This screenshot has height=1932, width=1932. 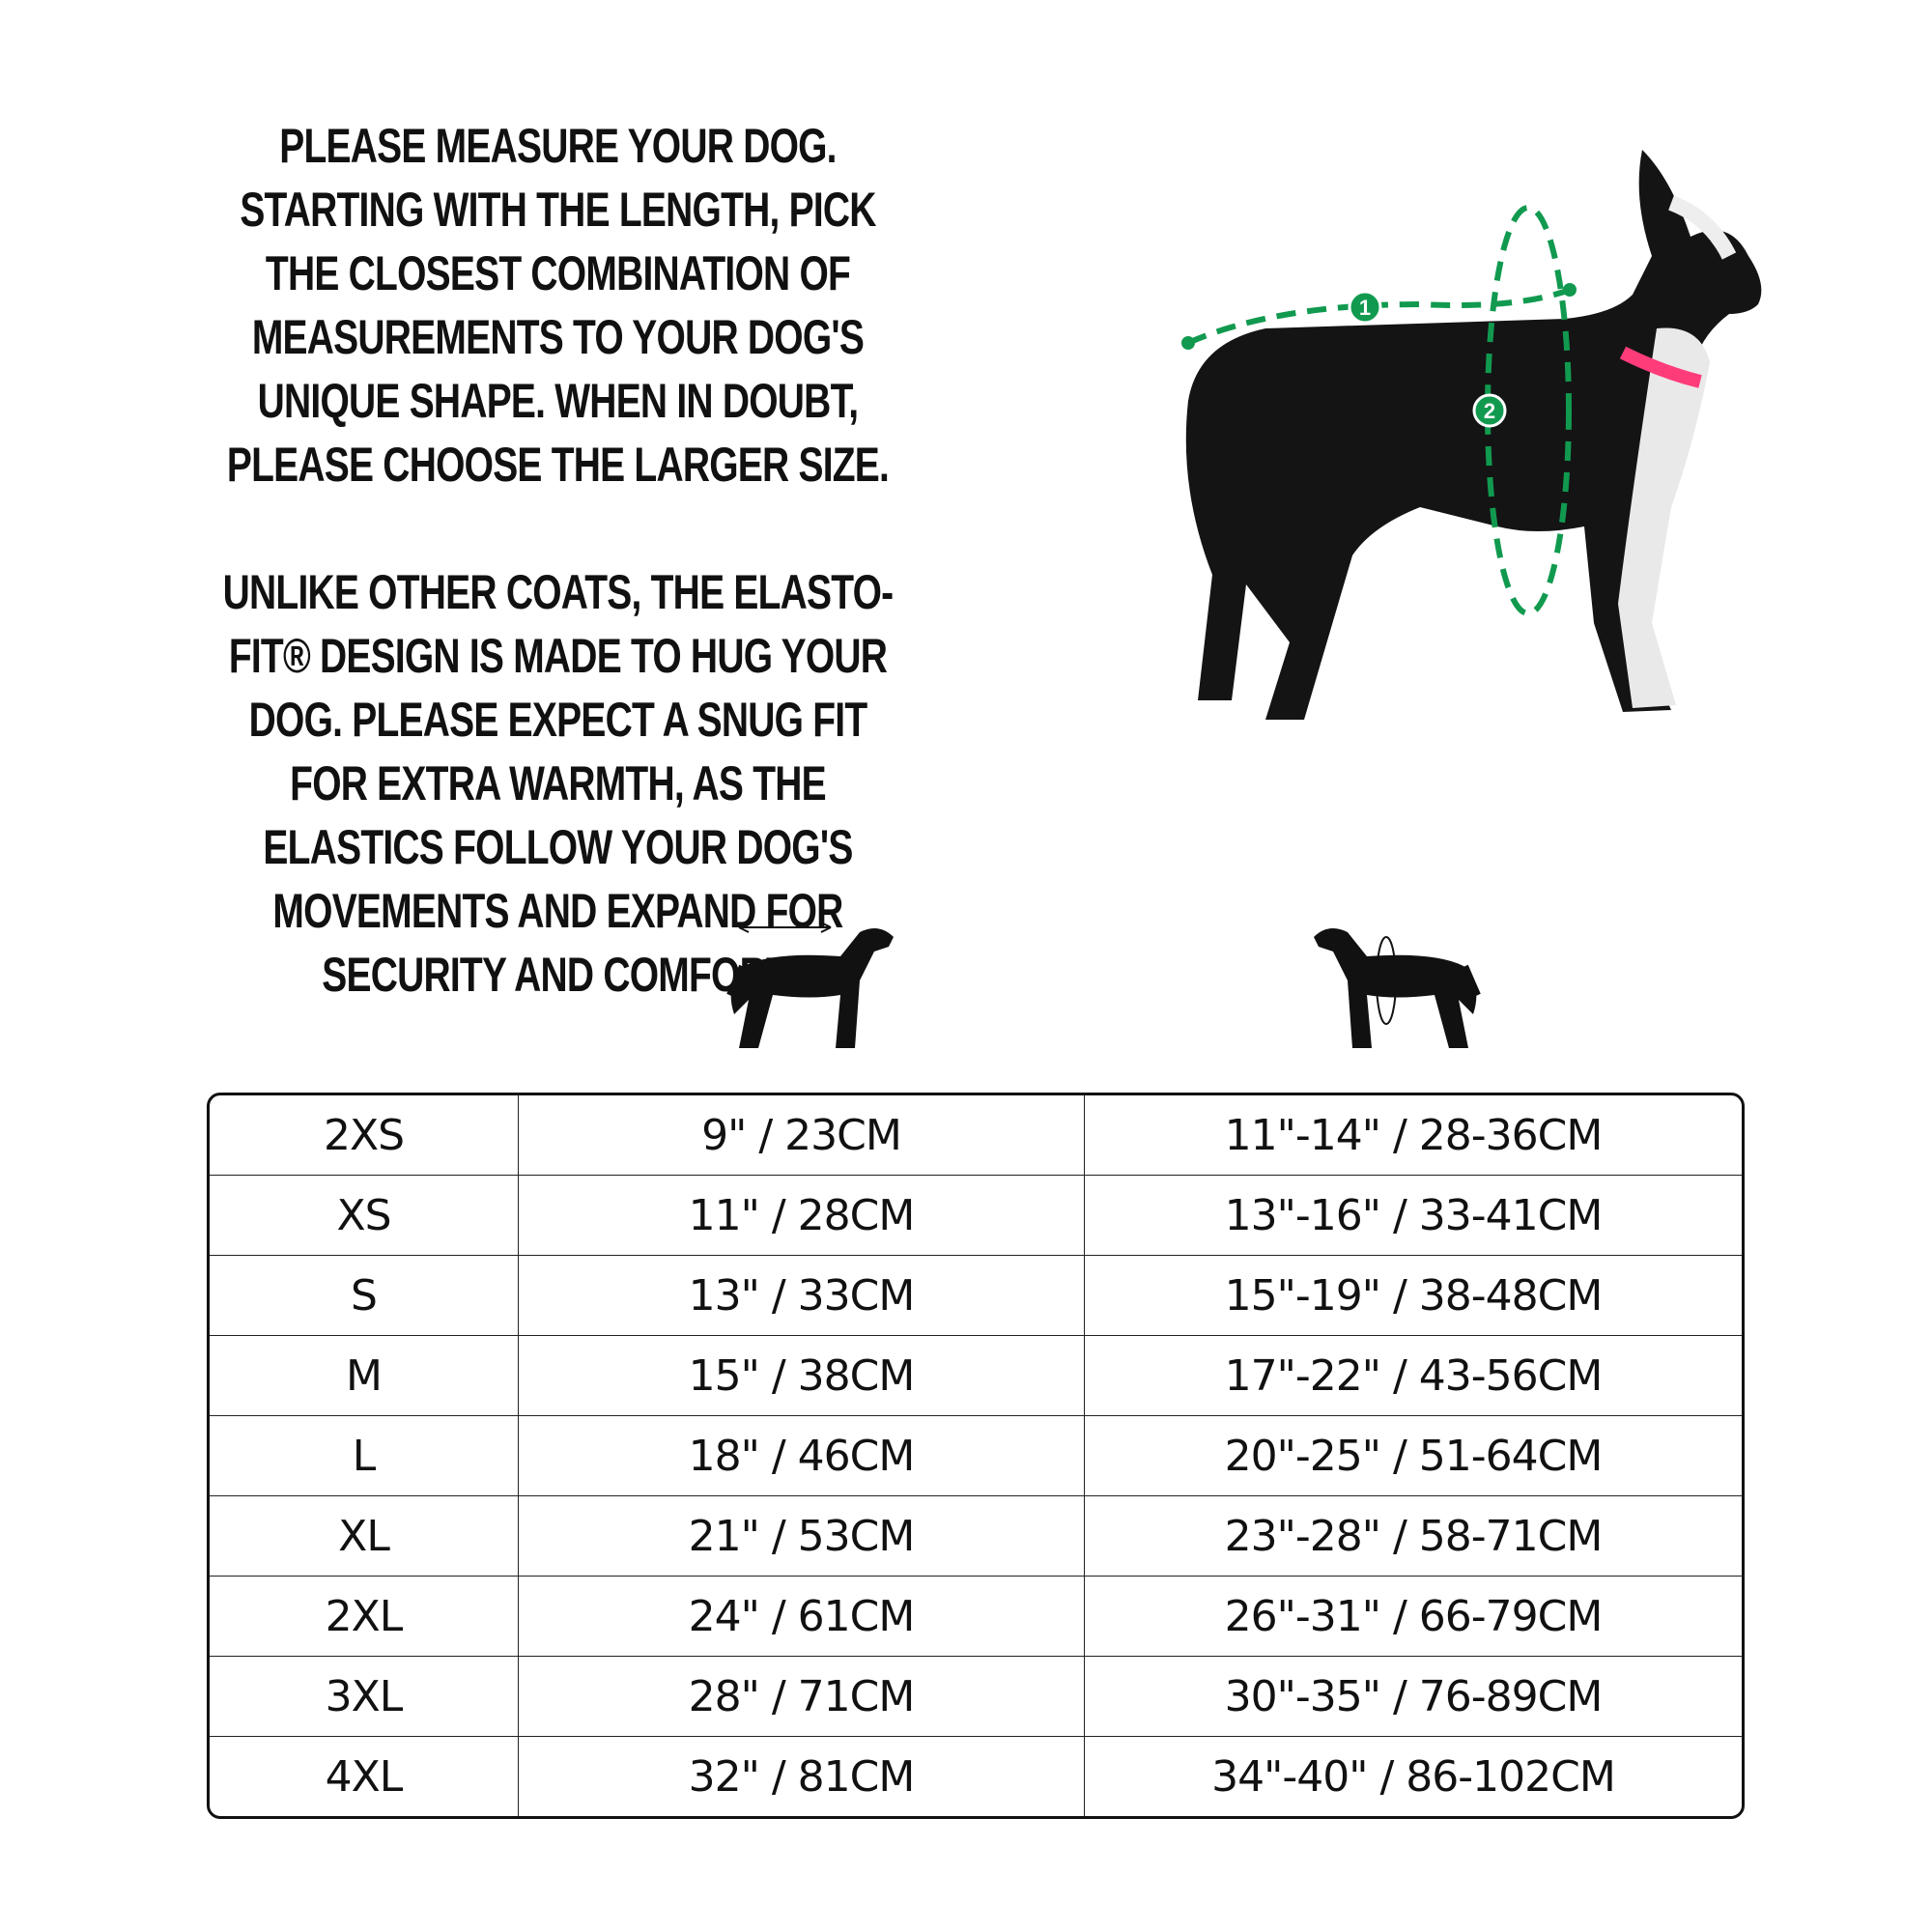 I want to click on table-row: XL 21" / 53CM 23"-28" / 58-71CM, so click(x=976, y=1536).